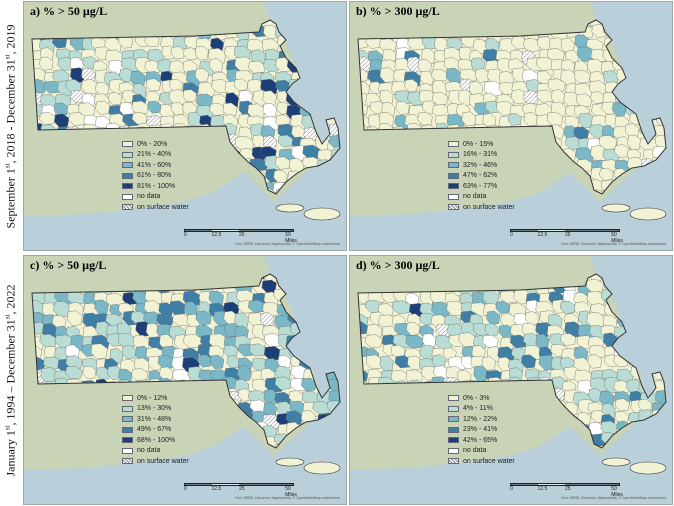  I want to click on island, so click(322, 214).